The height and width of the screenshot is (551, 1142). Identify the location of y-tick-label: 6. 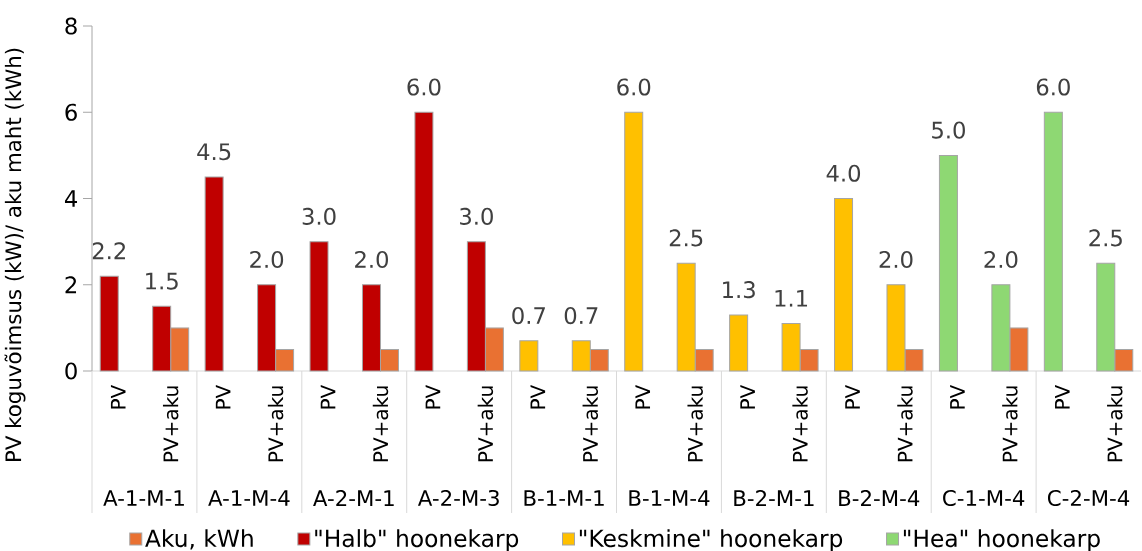
(71, 112).